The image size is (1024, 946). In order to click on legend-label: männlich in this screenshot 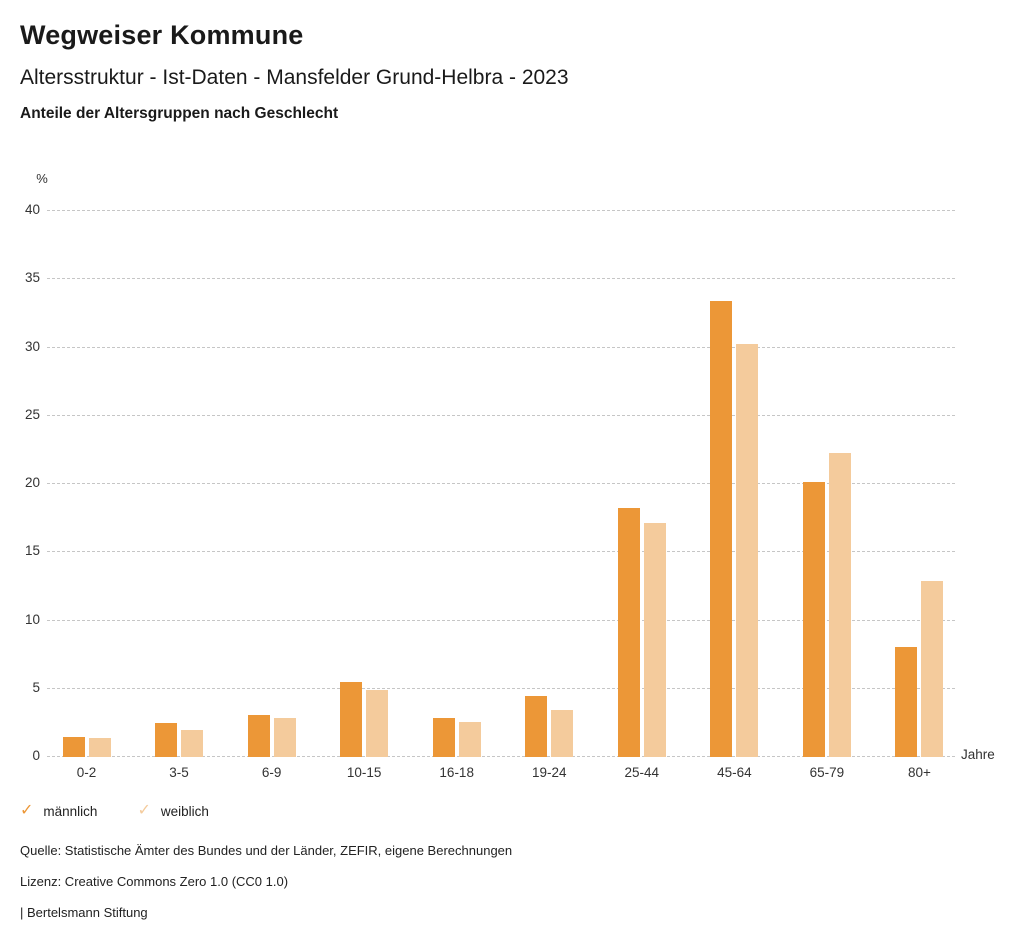, I will do `click(70, 811)`.